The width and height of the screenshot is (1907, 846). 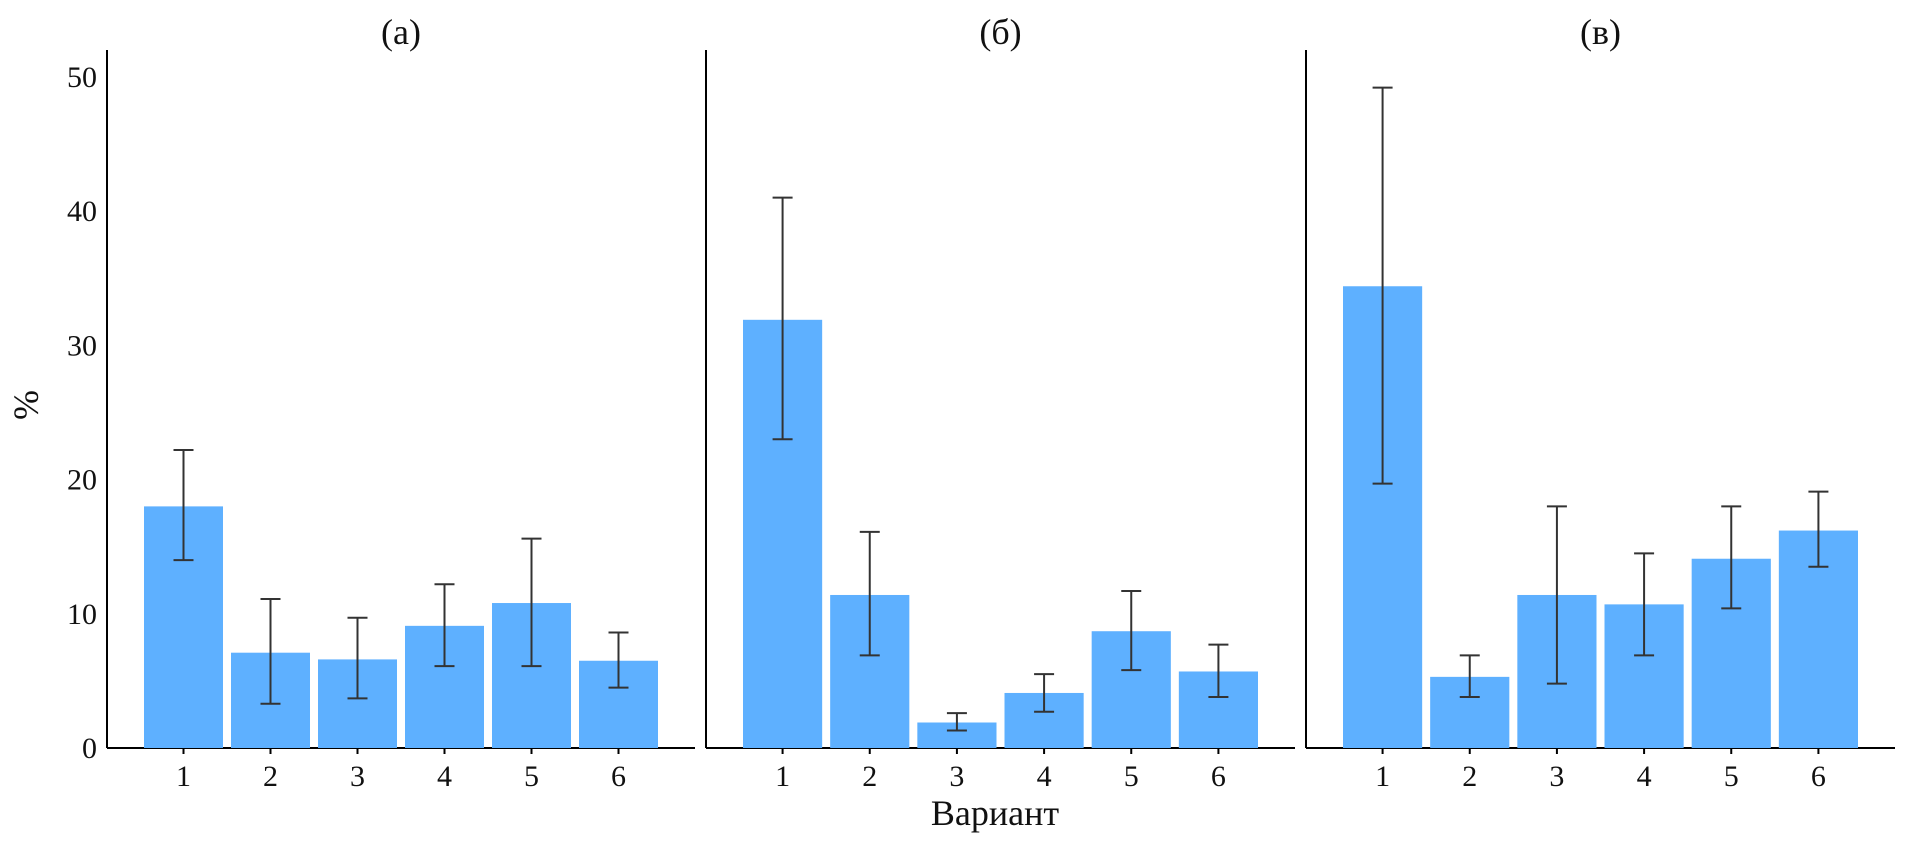 What do you see at coordinates (995, 813) in the screenshot?
I see `x-axis-label: Вариант` at bounding box center [995, 813].